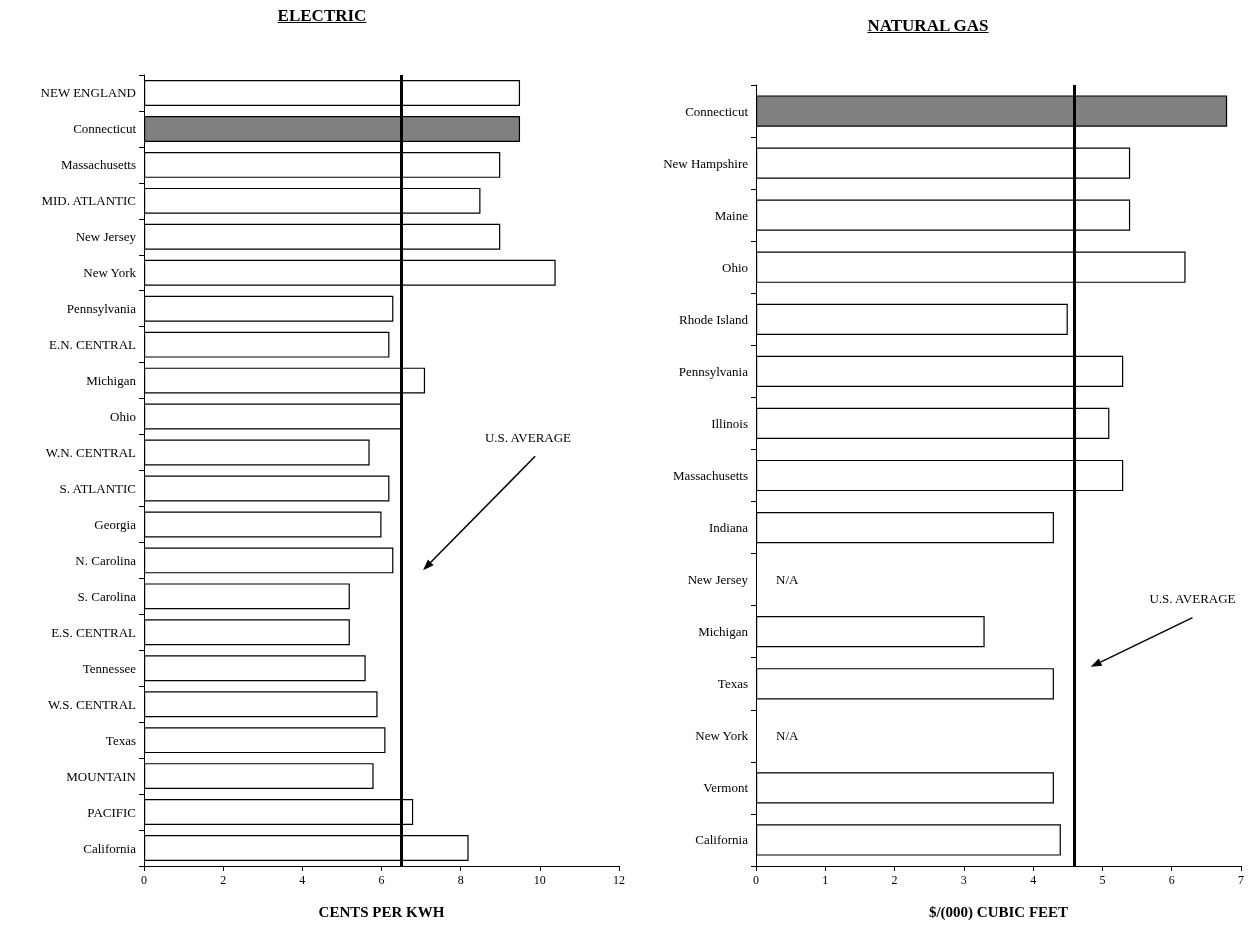 The image size is (1257, 934). What do you see at coordinates (107, 596) in the screenshot?
I see `y-tick-label: S. Carolina` at bounding box center [107, 596].